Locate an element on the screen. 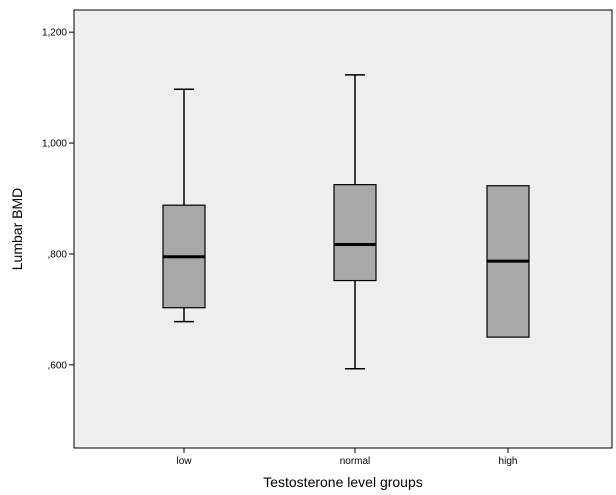  y-tick-label: 1,200 is located at coordinates (54, 33).